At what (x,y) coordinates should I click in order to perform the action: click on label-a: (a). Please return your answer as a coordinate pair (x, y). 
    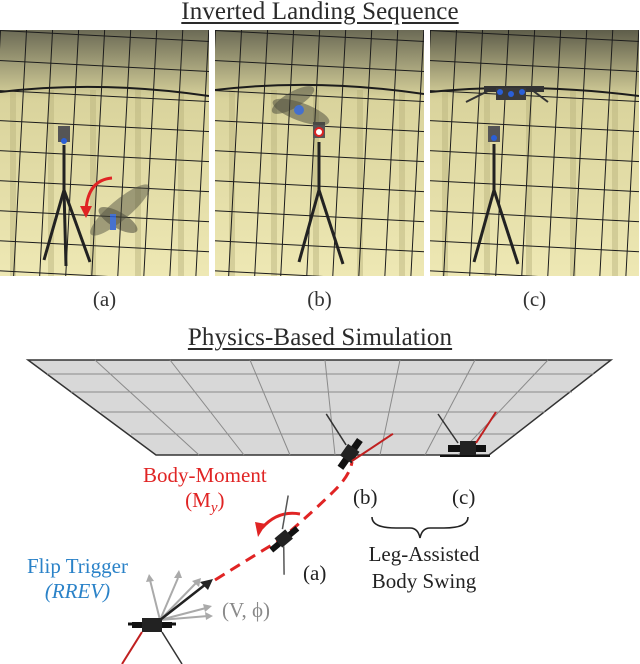
    Looking at the image, I should click on (315, 573).